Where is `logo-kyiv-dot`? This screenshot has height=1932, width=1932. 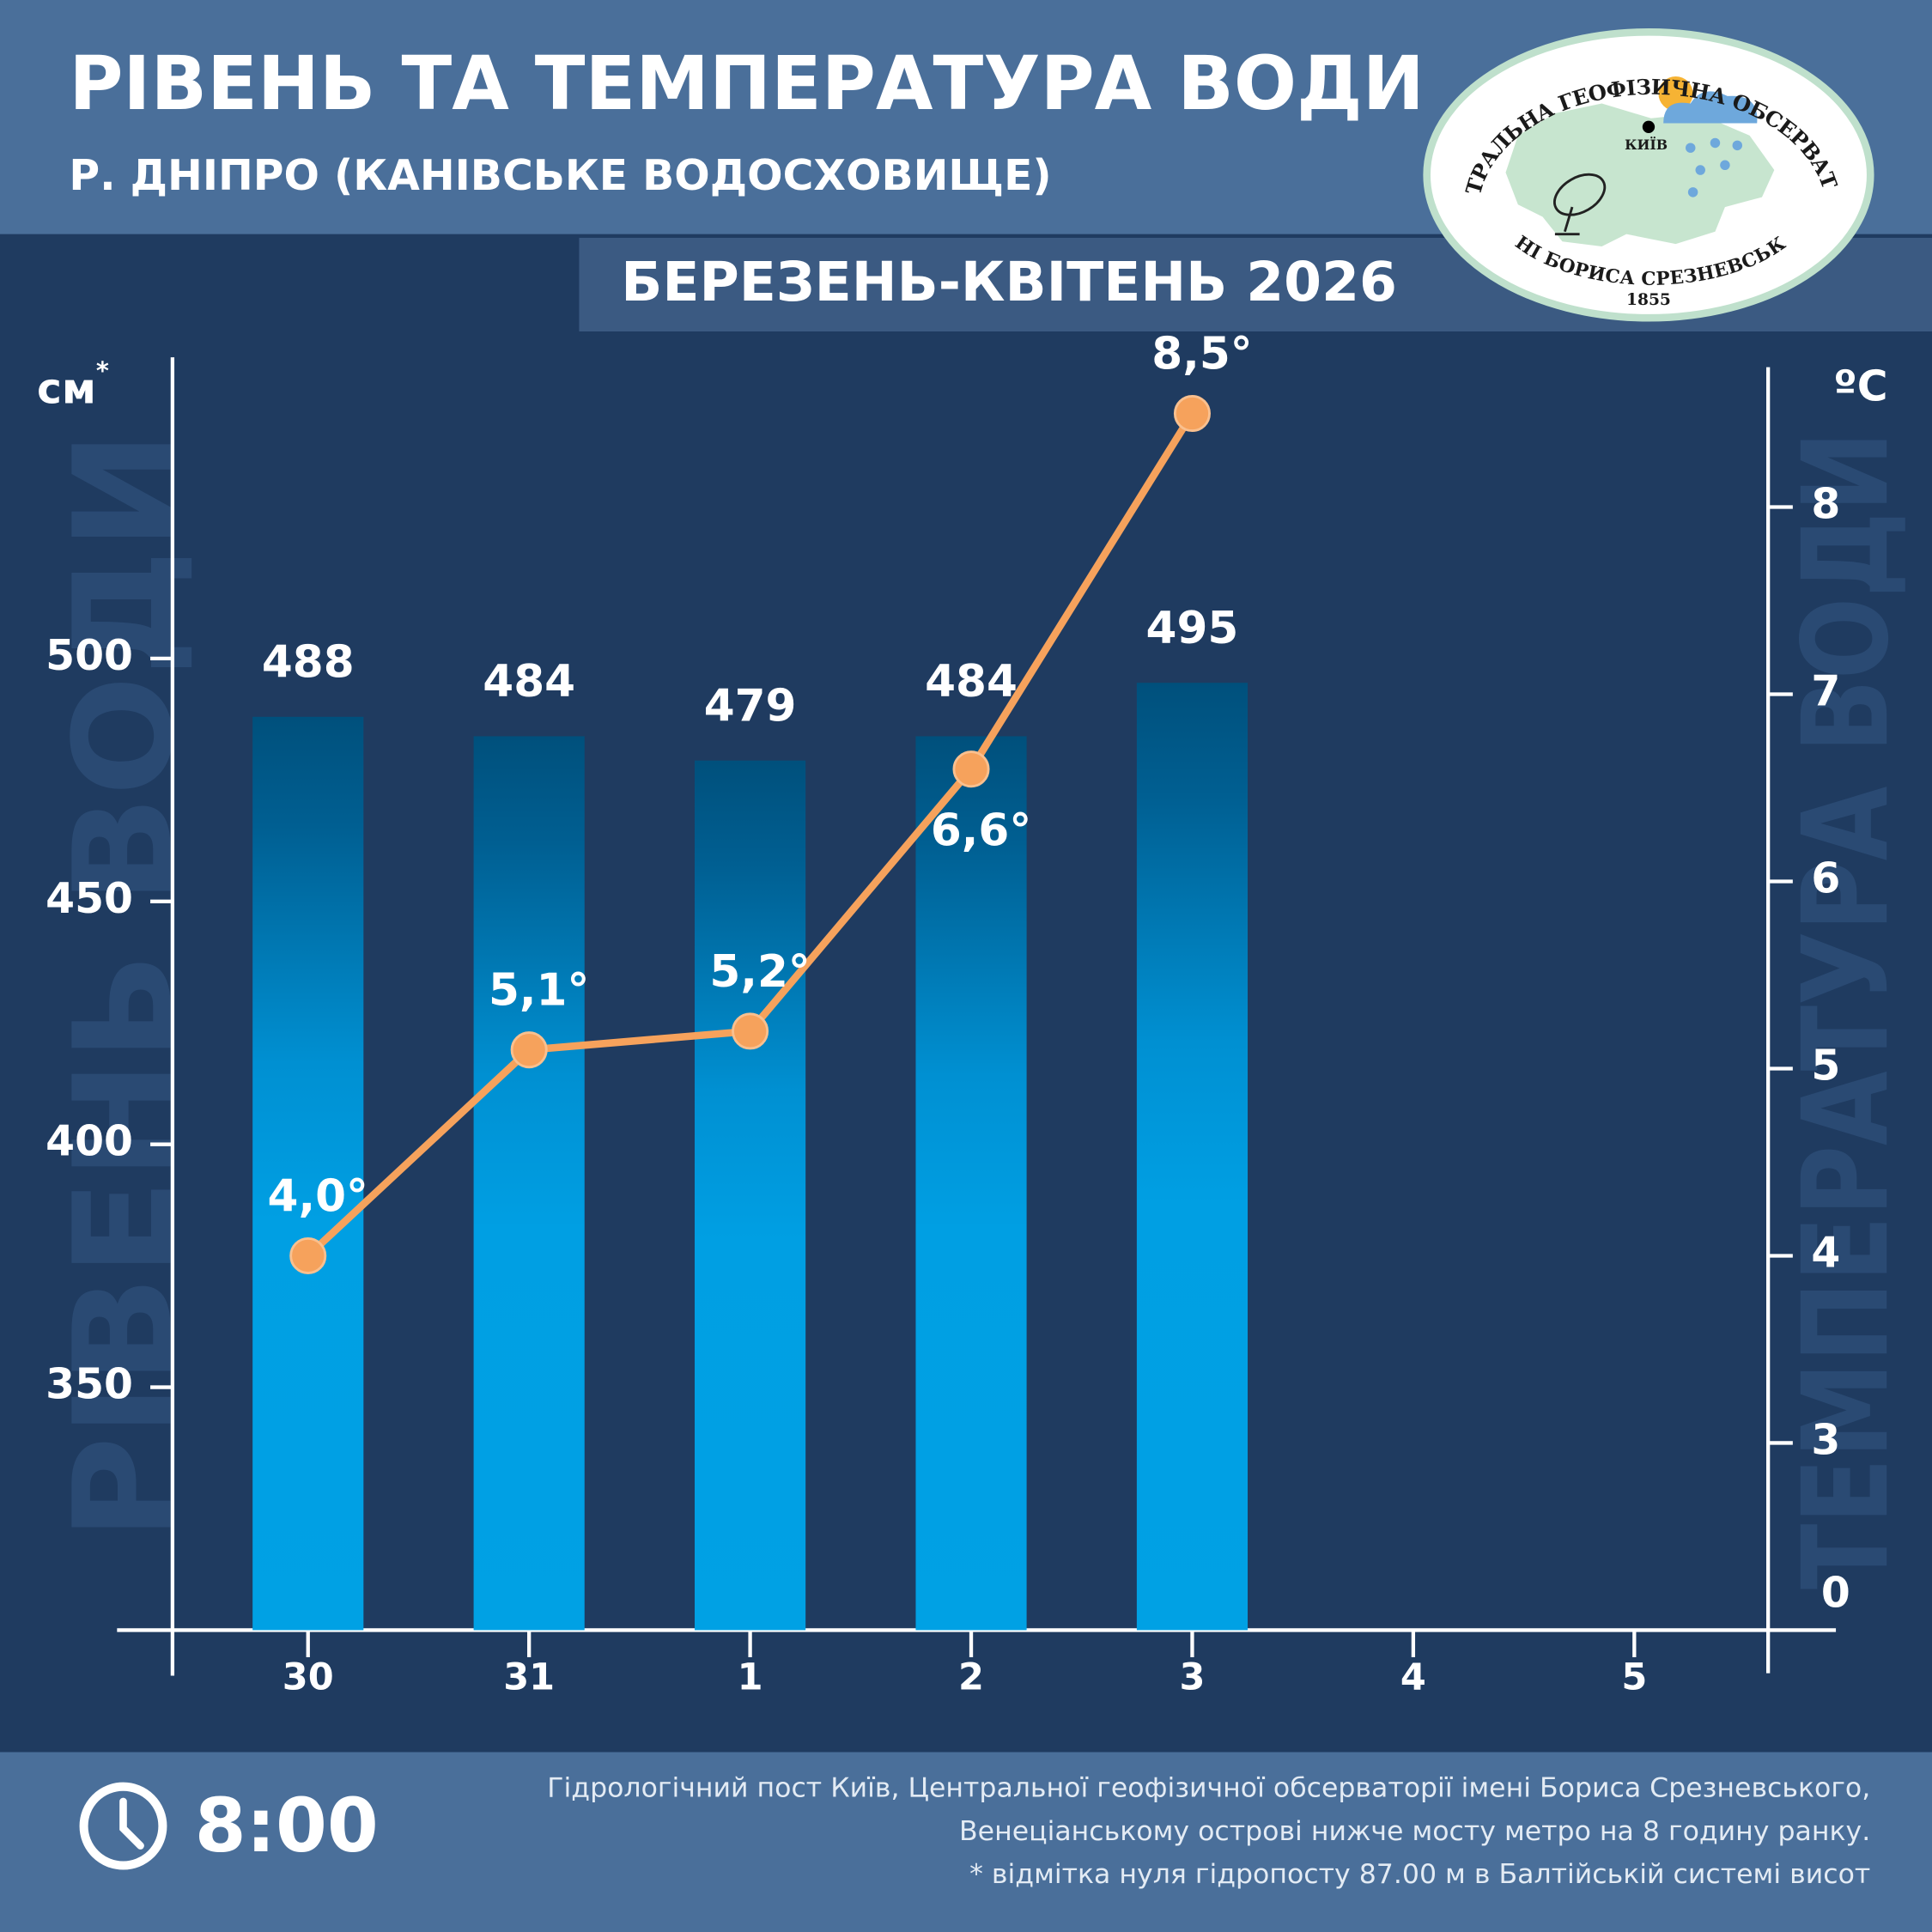
logo-kyiv-dot is located at coordinates (1649, 127).